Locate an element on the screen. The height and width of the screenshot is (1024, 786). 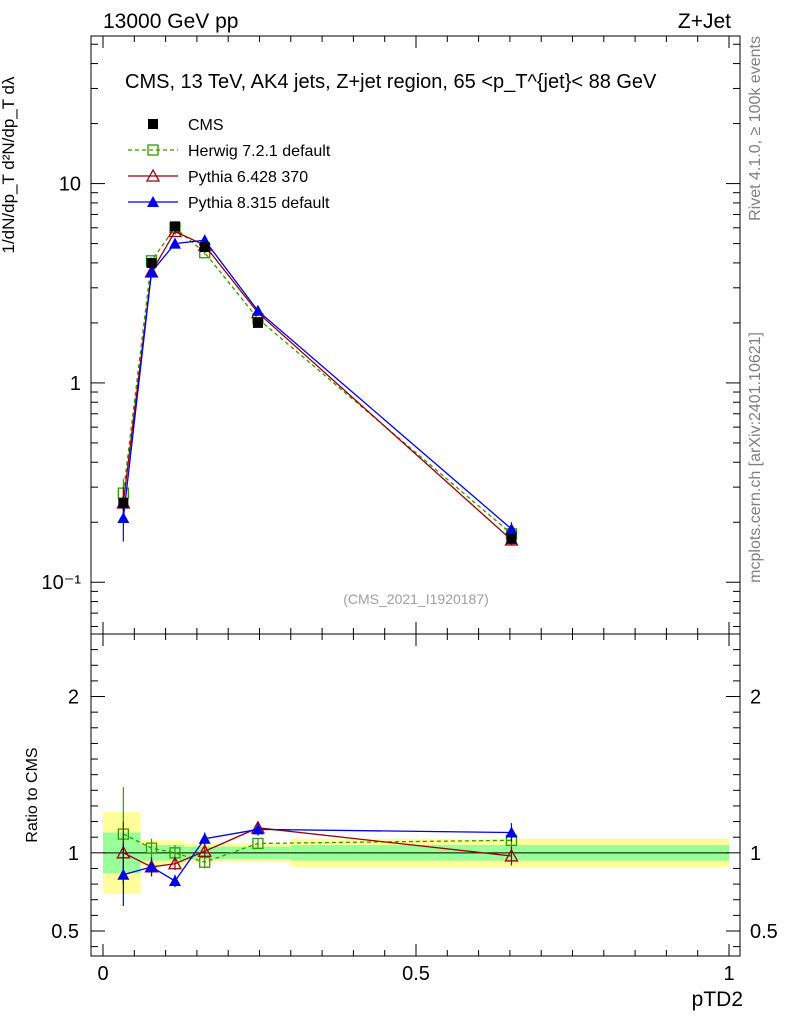
legend-label: Pythia 6.428 370 is located at coordinates (248, 177).